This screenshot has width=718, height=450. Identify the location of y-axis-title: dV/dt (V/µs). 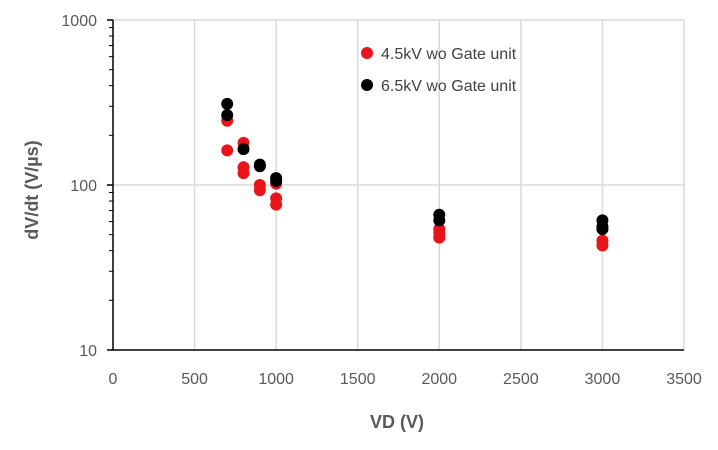
(32, 189).